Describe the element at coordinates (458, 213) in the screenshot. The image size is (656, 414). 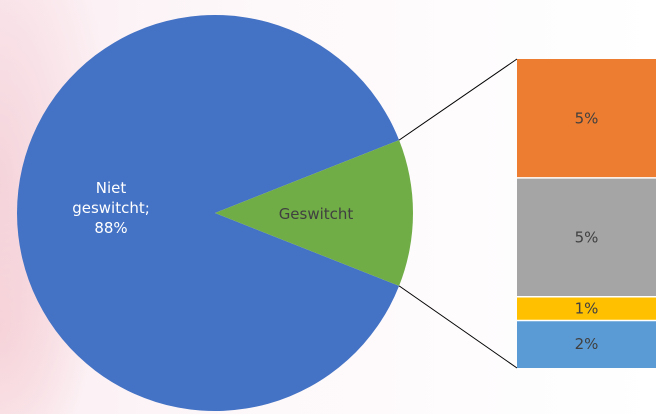
I see `connector-lines` at that location.